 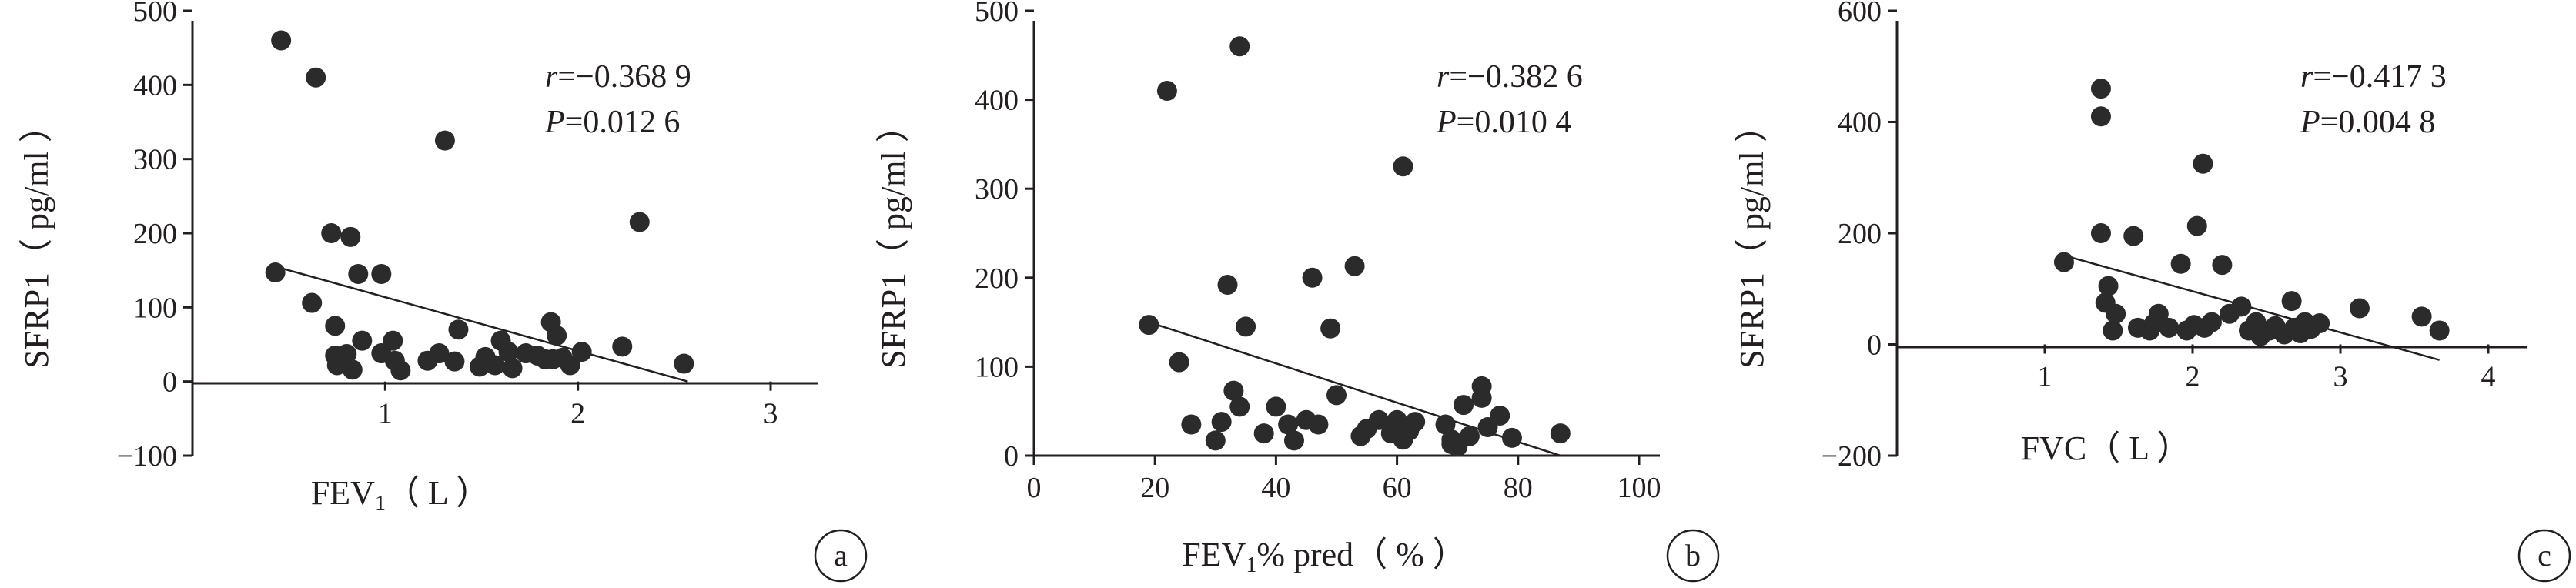 I want to click on y-ticks: −100 0 100 200 300 400 500, so click(x=154, y=237).